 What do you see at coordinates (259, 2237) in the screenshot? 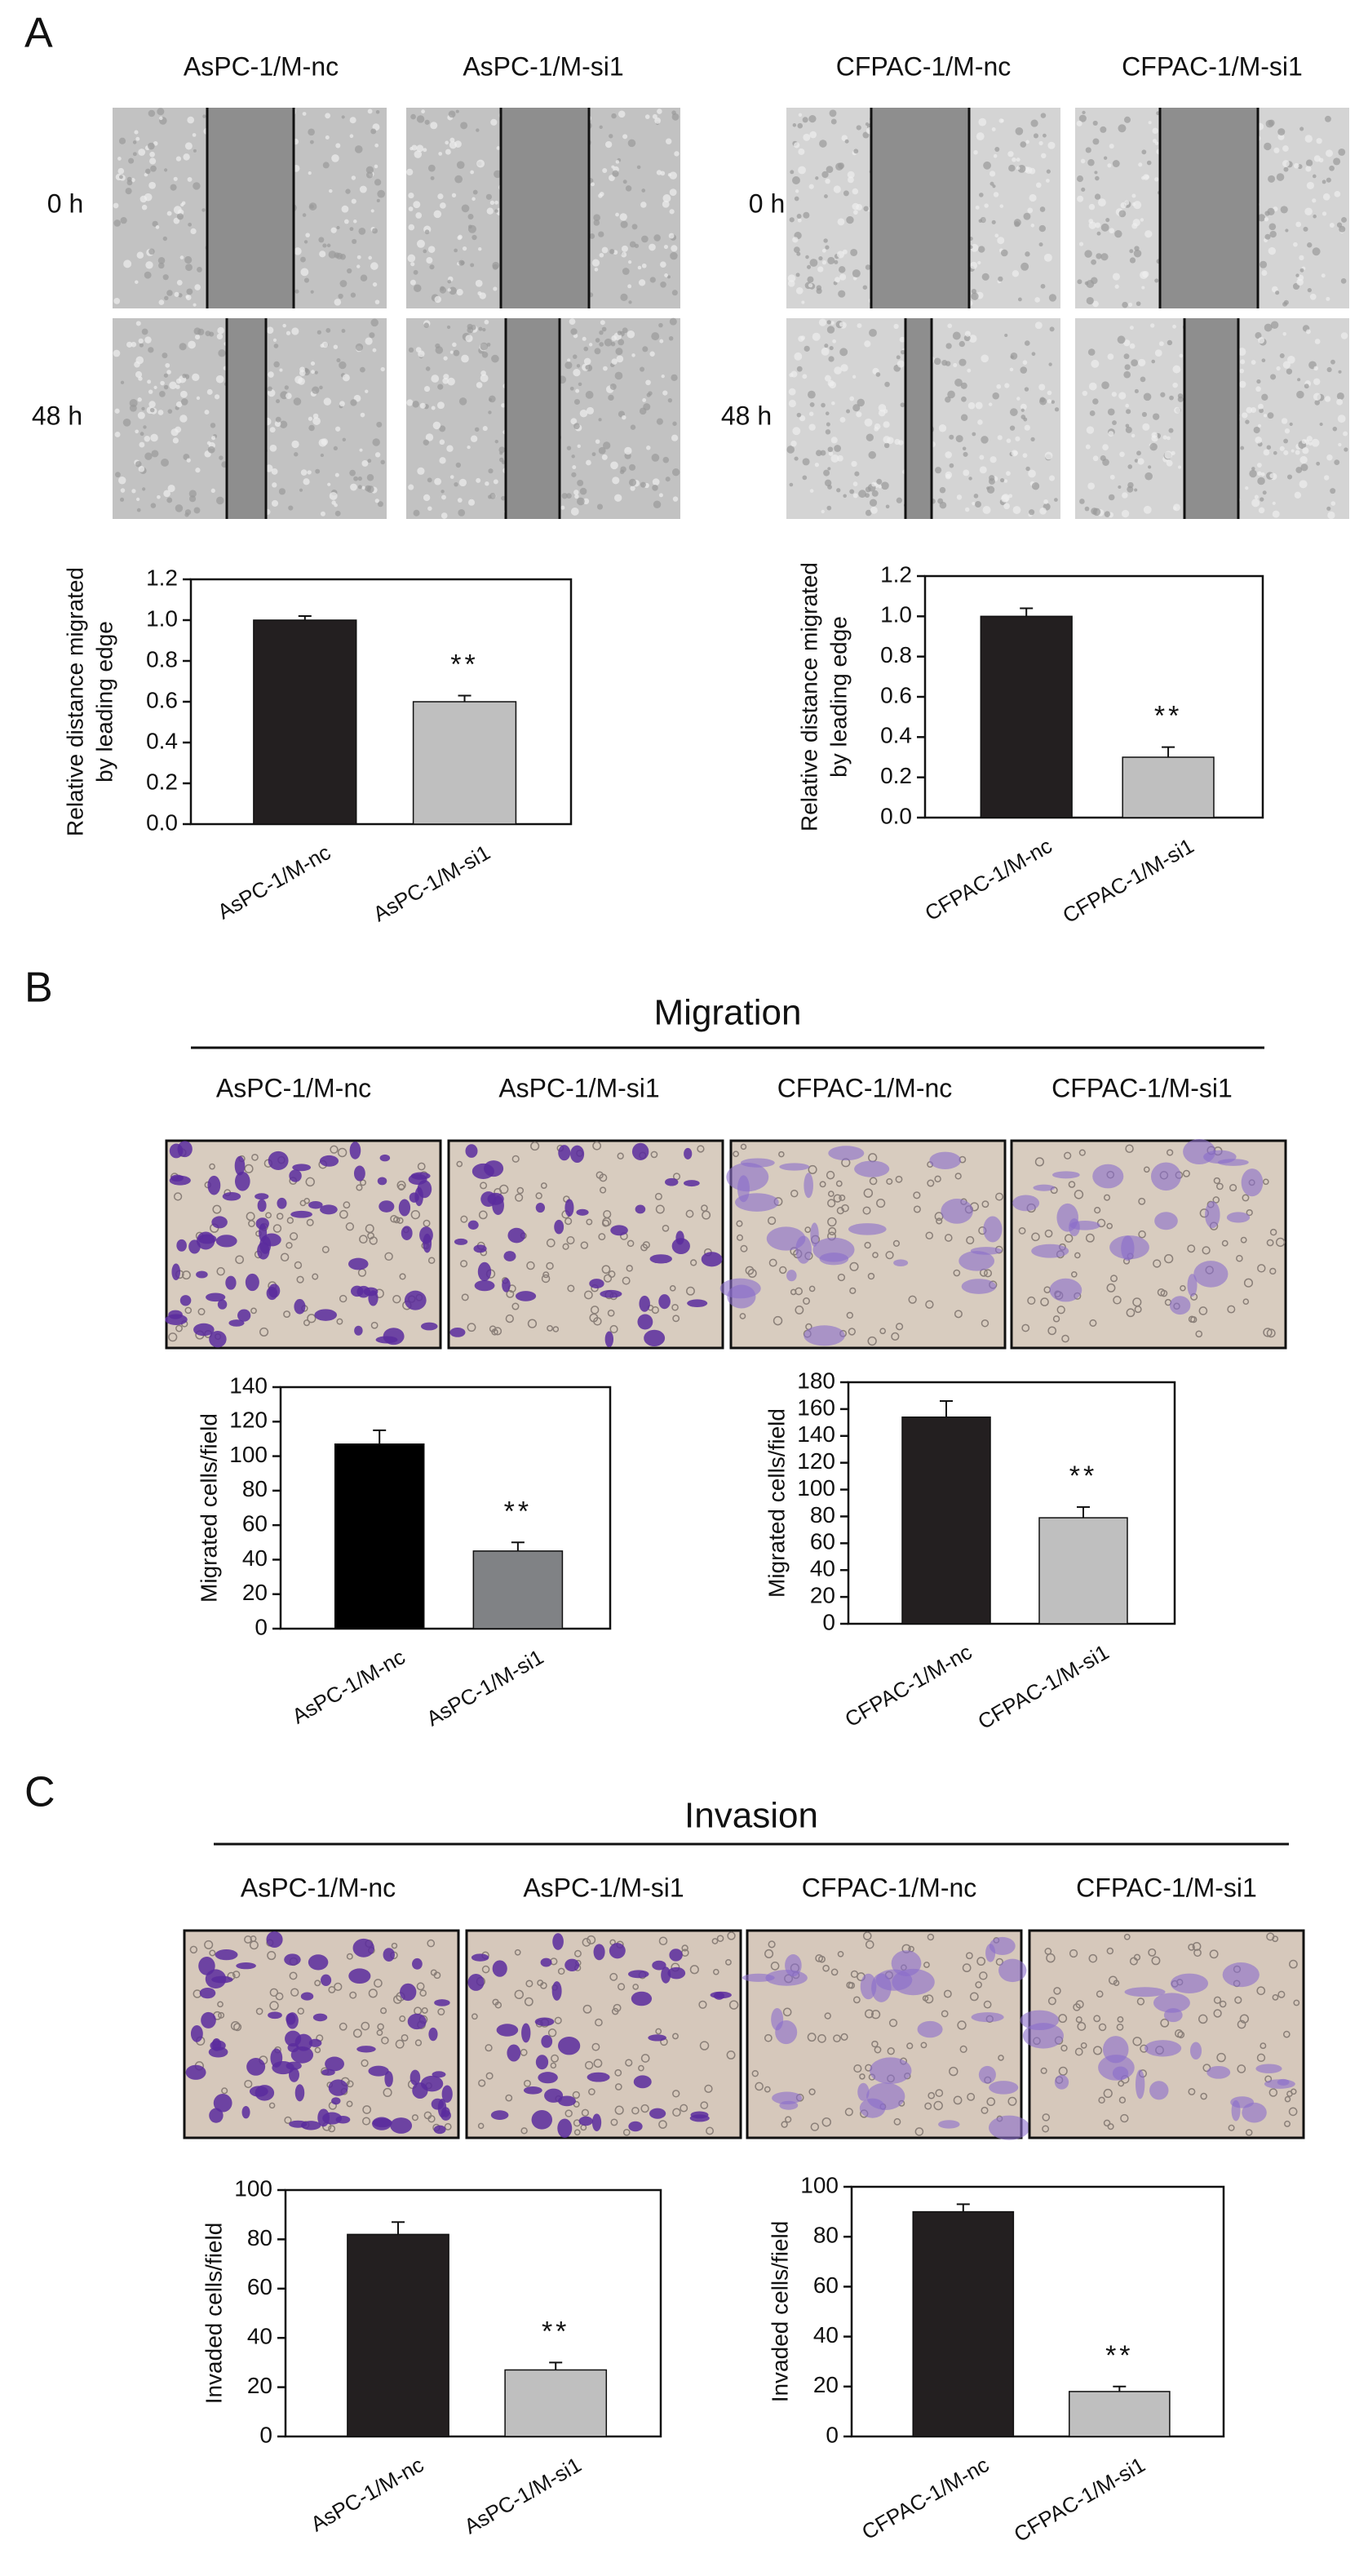
I see `y-tick-label: 80` at bounding box center [259, 2237].